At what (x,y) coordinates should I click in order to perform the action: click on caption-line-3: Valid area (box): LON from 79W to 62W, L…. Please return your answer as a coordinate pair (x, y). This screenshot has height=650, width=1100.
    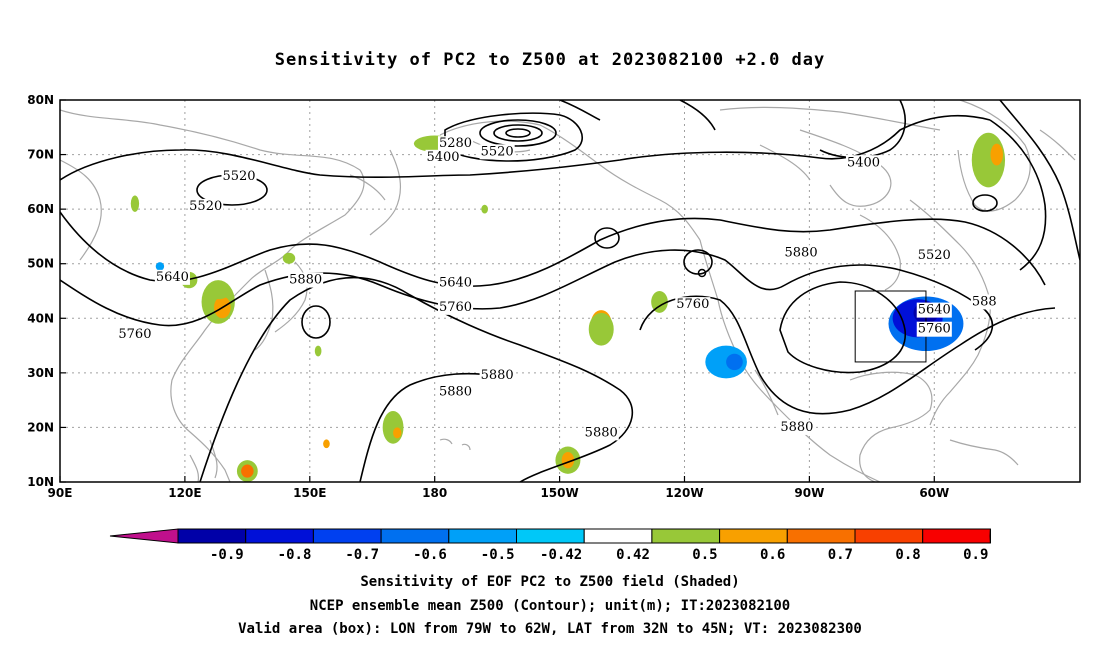
    Looking at the image, I should click on (550, 629).